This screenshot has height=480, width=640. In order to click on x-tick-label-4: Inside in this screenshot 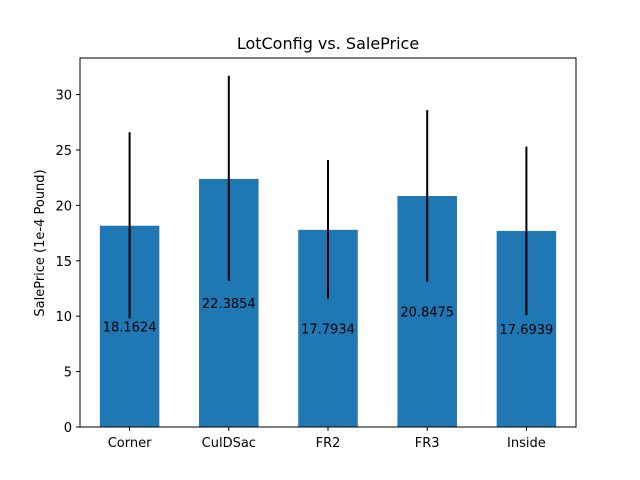, I will do `click(526, 443)`.